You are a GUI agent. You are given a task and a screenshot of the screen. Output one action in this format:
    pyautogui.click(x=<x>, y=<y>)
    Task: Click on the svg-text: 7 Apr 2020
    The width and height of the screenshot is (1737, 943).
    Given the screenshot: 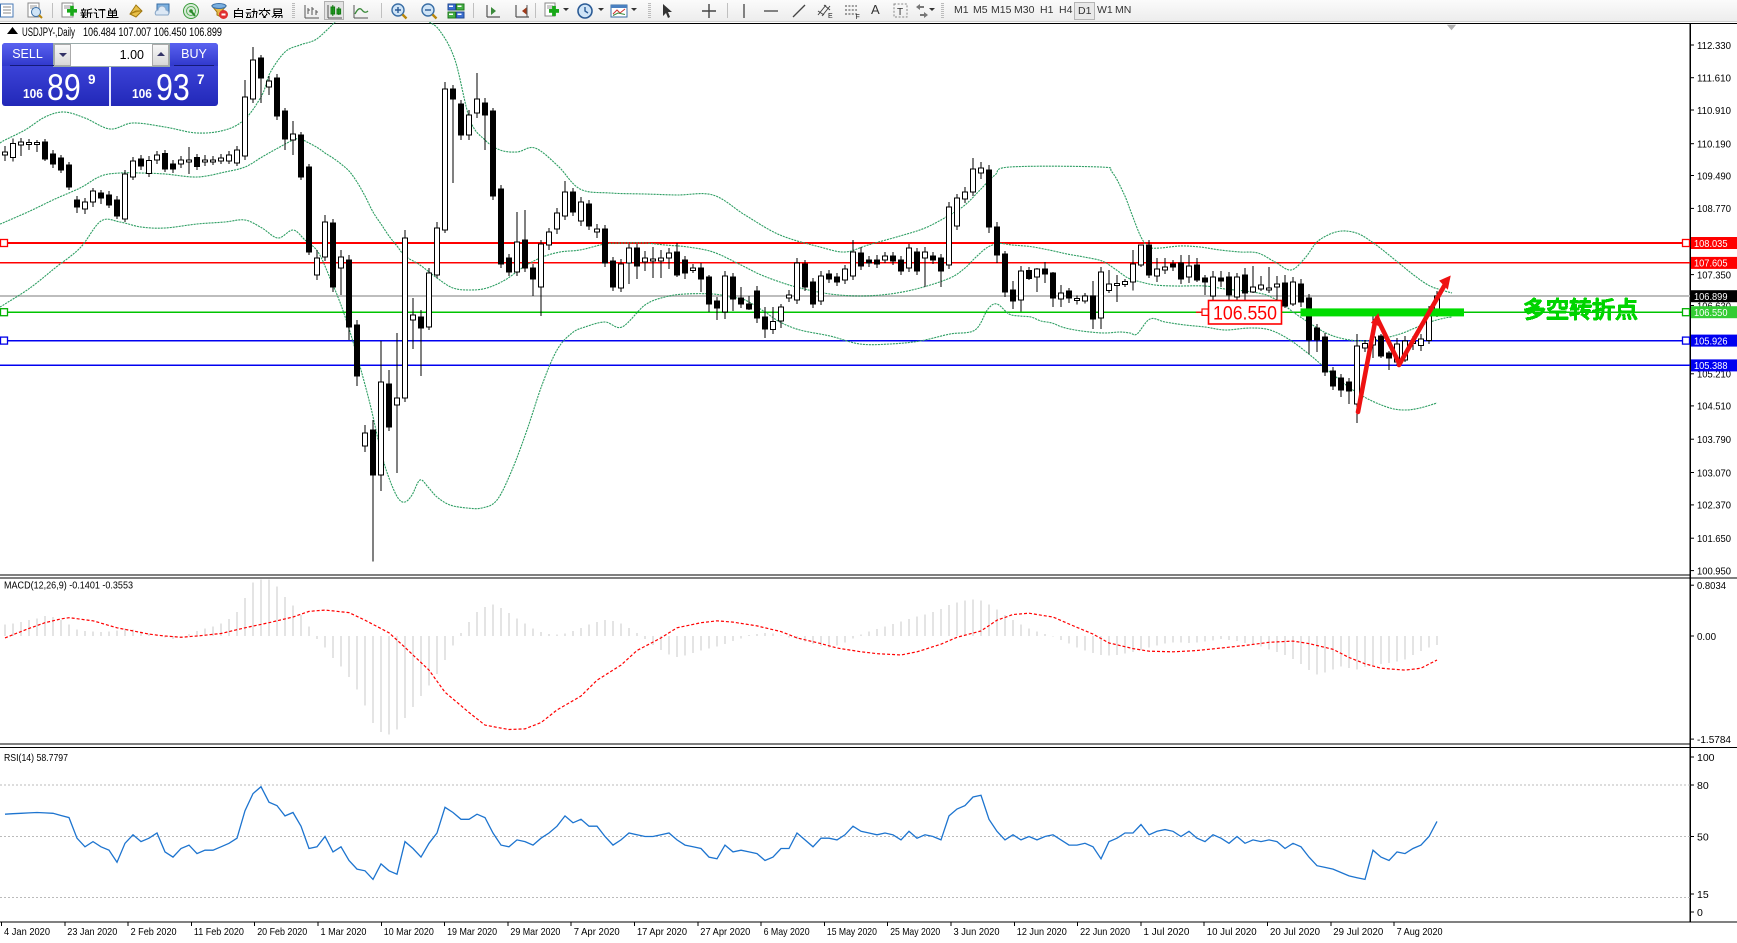 What is the action you would take?
    pyautogui.click(x=597, y=932)
    